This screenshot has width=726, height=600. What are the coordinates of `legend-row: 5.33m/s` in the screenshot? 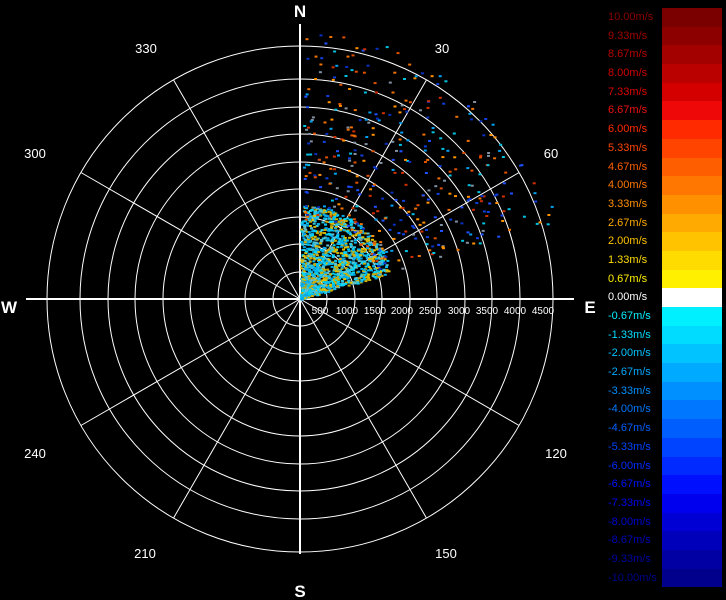 It's located at (664, 148).